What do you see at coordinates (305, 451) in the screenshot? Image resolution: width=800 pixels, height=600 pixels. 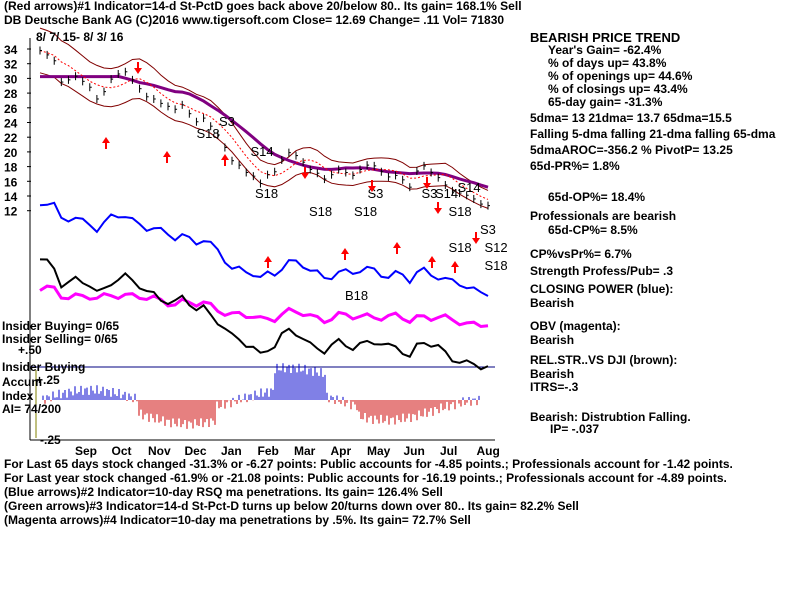 I see `month-label: Mar` at bounding box center [305, 451].